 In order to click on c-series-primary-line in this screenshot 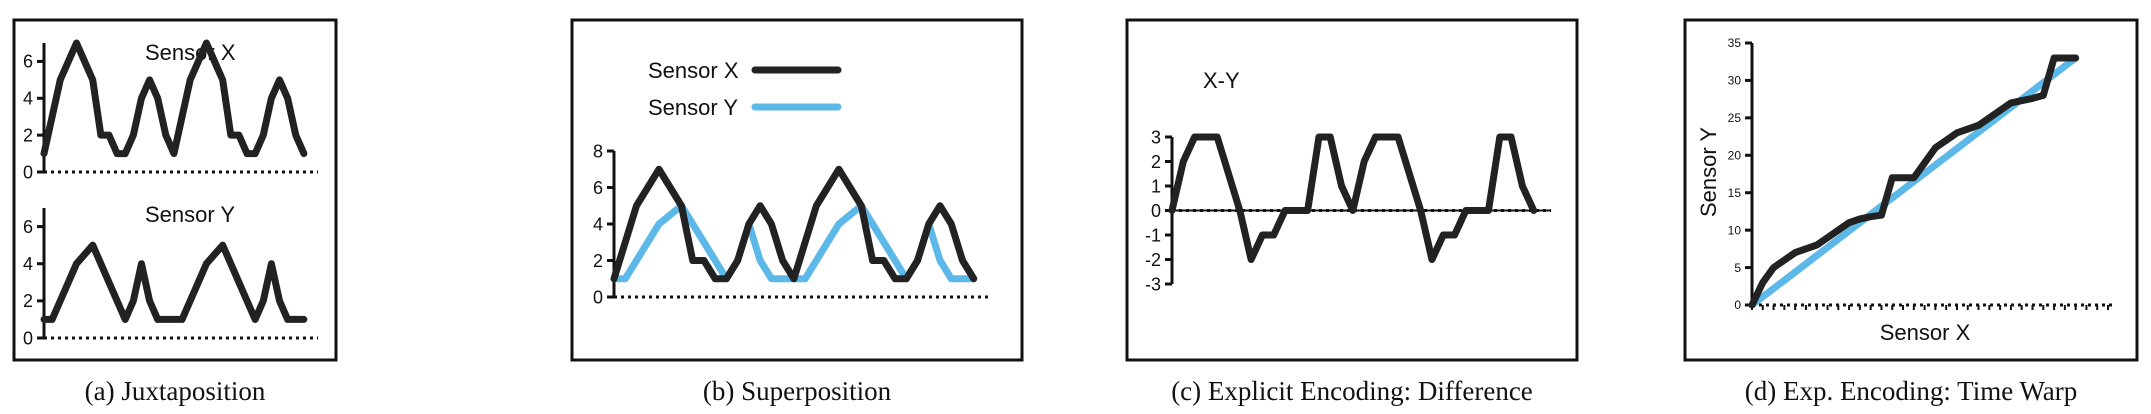, I will do `click(1353, 198)`.